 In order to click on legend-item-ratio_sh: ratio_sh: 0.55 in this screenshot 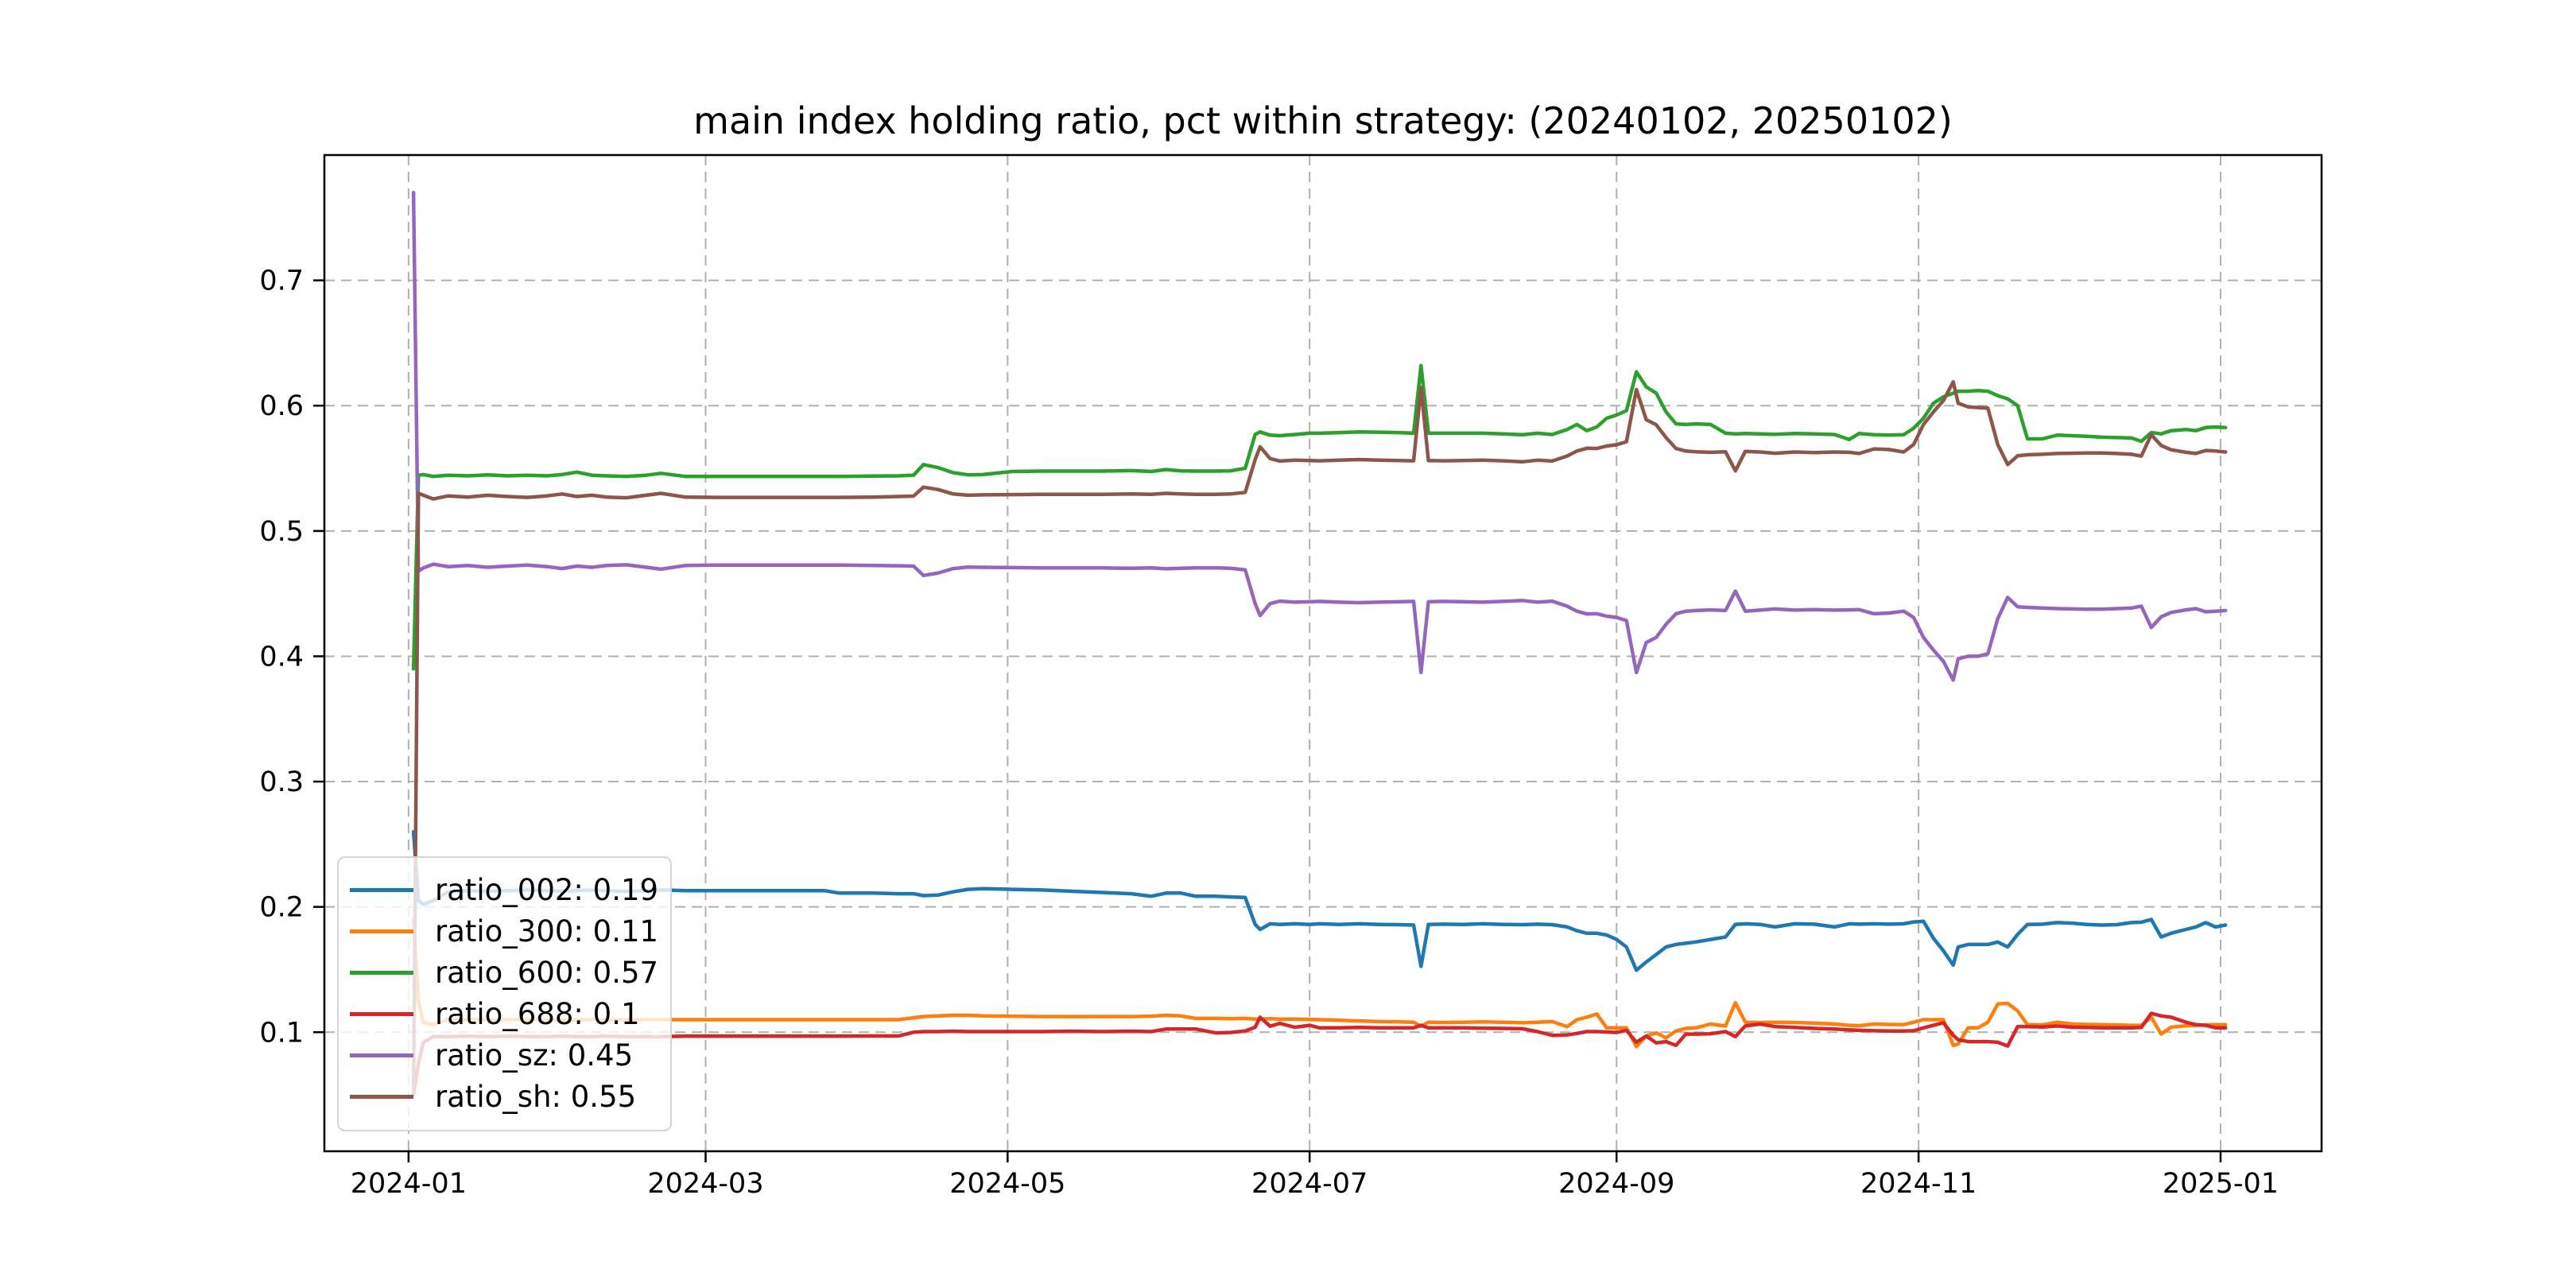, I will do `click(504, 1096)`.